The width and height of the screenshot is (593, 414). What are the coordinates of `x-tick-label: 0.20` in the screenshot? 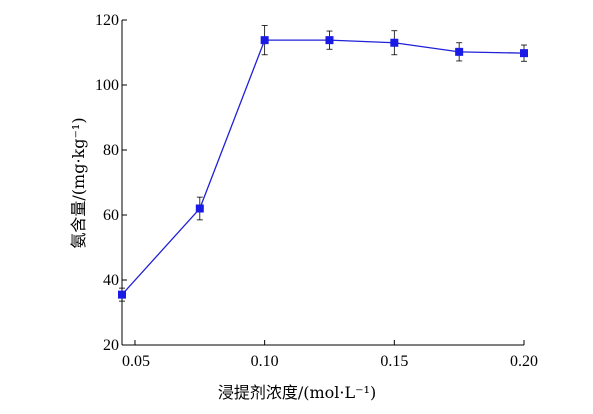 It's located at (524, 361).